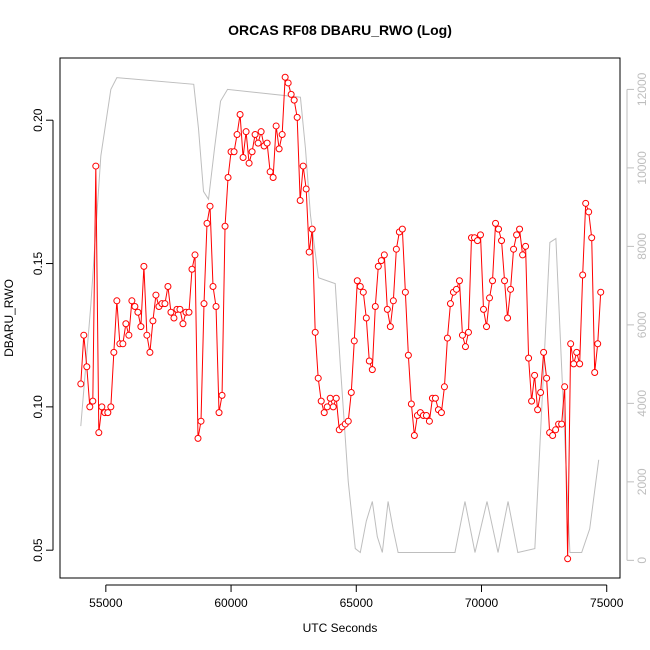 This screenshot has width=650, height=650. I want to click on y2-tick-label: 2000, so click(642, 481).